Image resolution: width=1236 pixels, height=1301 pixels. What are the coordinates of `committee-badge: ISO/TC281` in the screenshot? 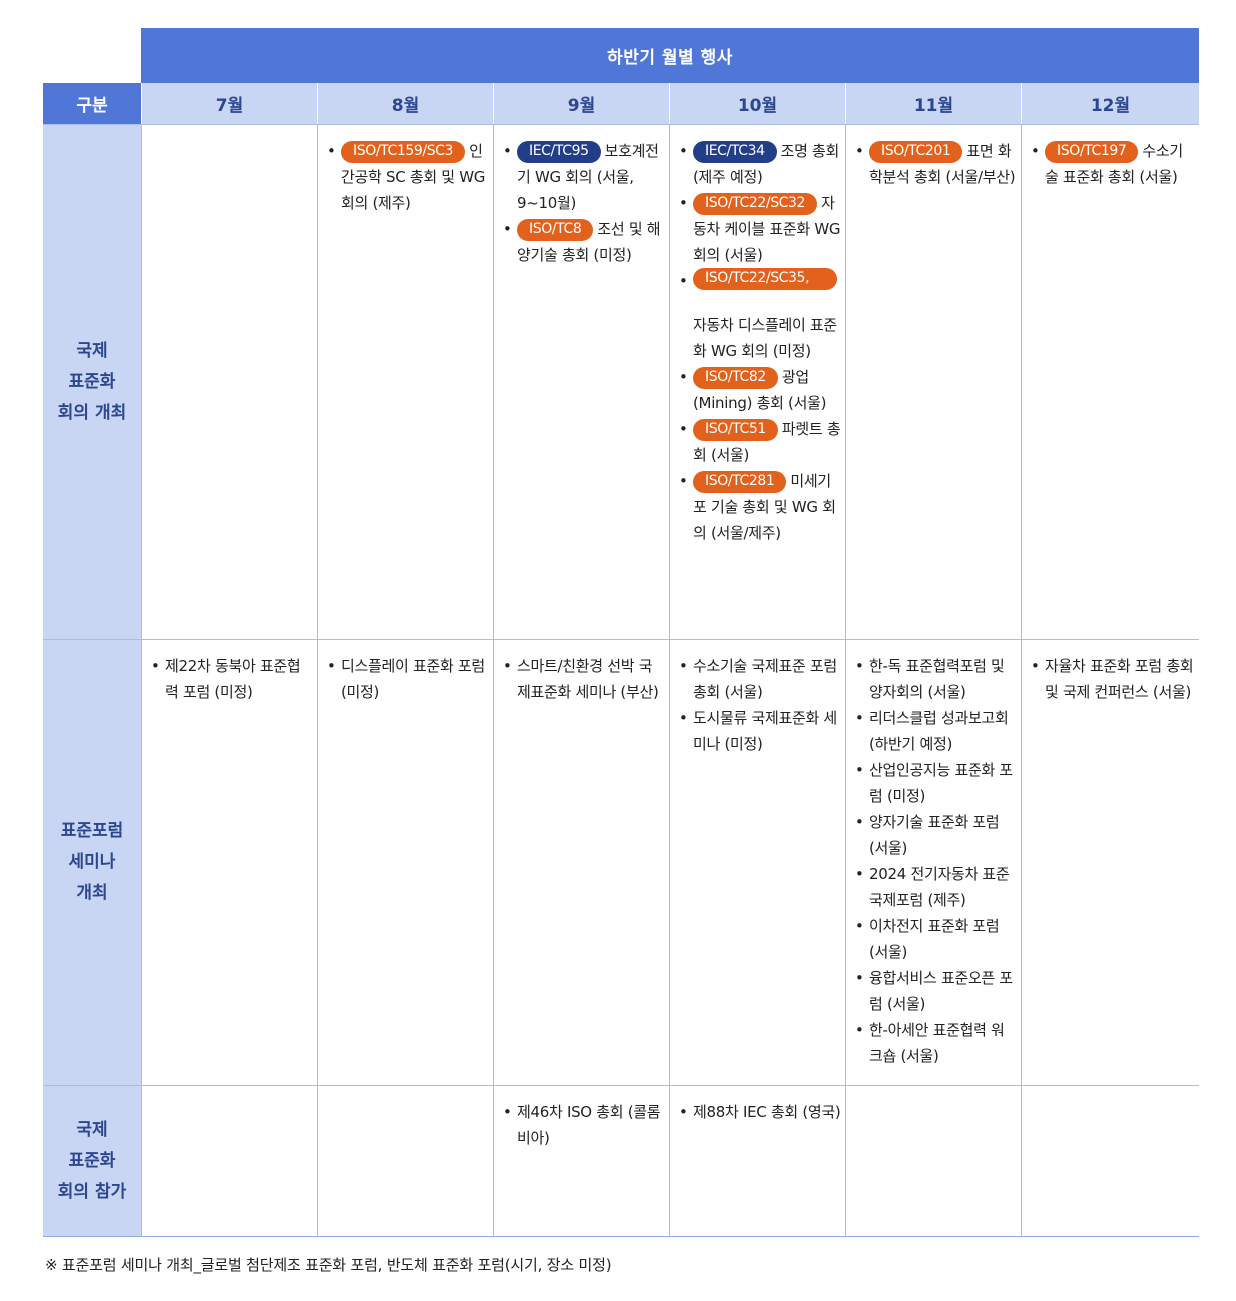 It's located at (740, 482).